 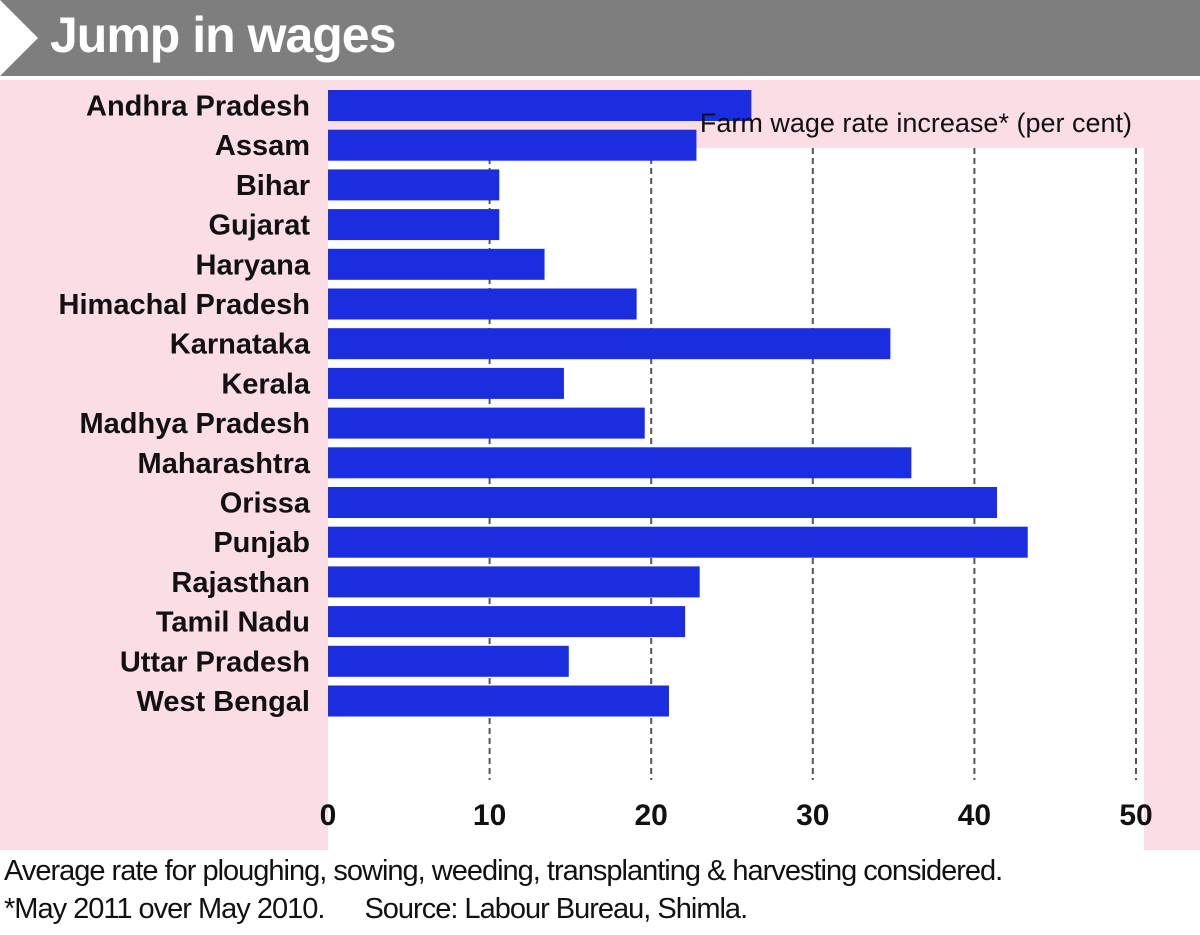 What do you see at coordinates (240, 583) in the screenshot?
I see `category-label: Rajasthan` at bounding box center [240, 583].